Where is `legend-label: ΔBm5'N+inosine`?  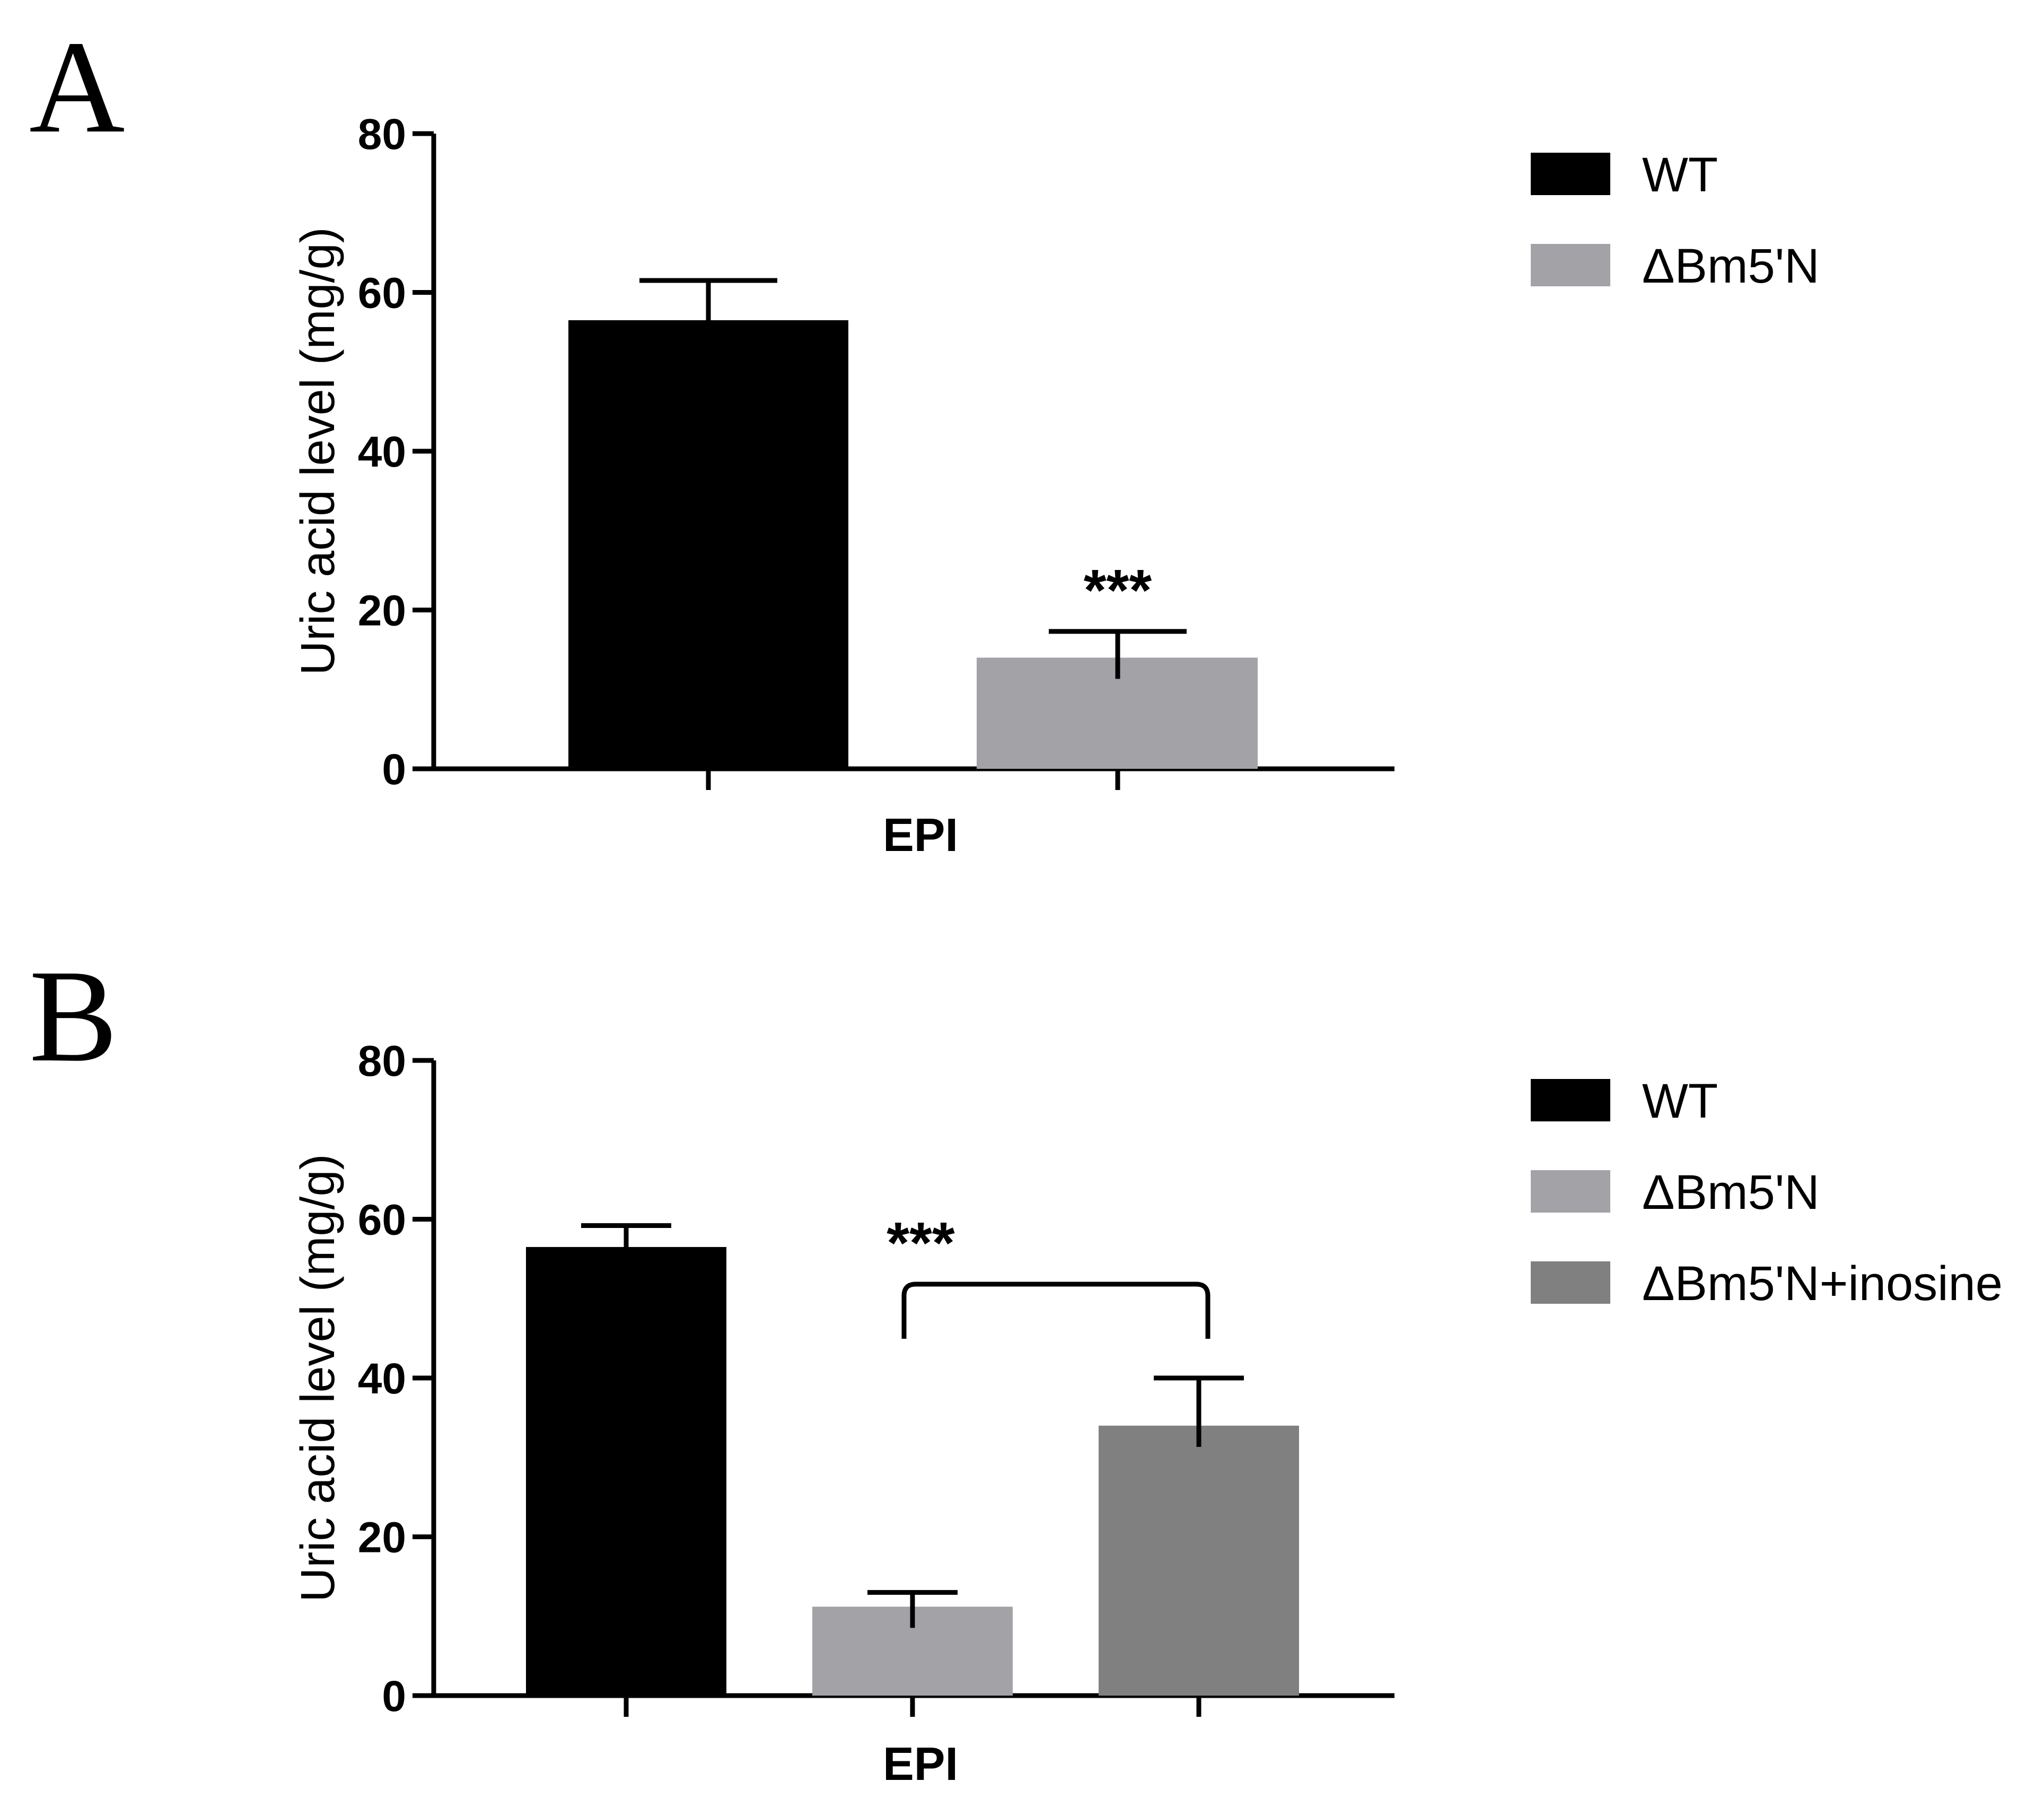 legend-label: ΔBm5'N+inosine is located at coordinates (1822, 1284).